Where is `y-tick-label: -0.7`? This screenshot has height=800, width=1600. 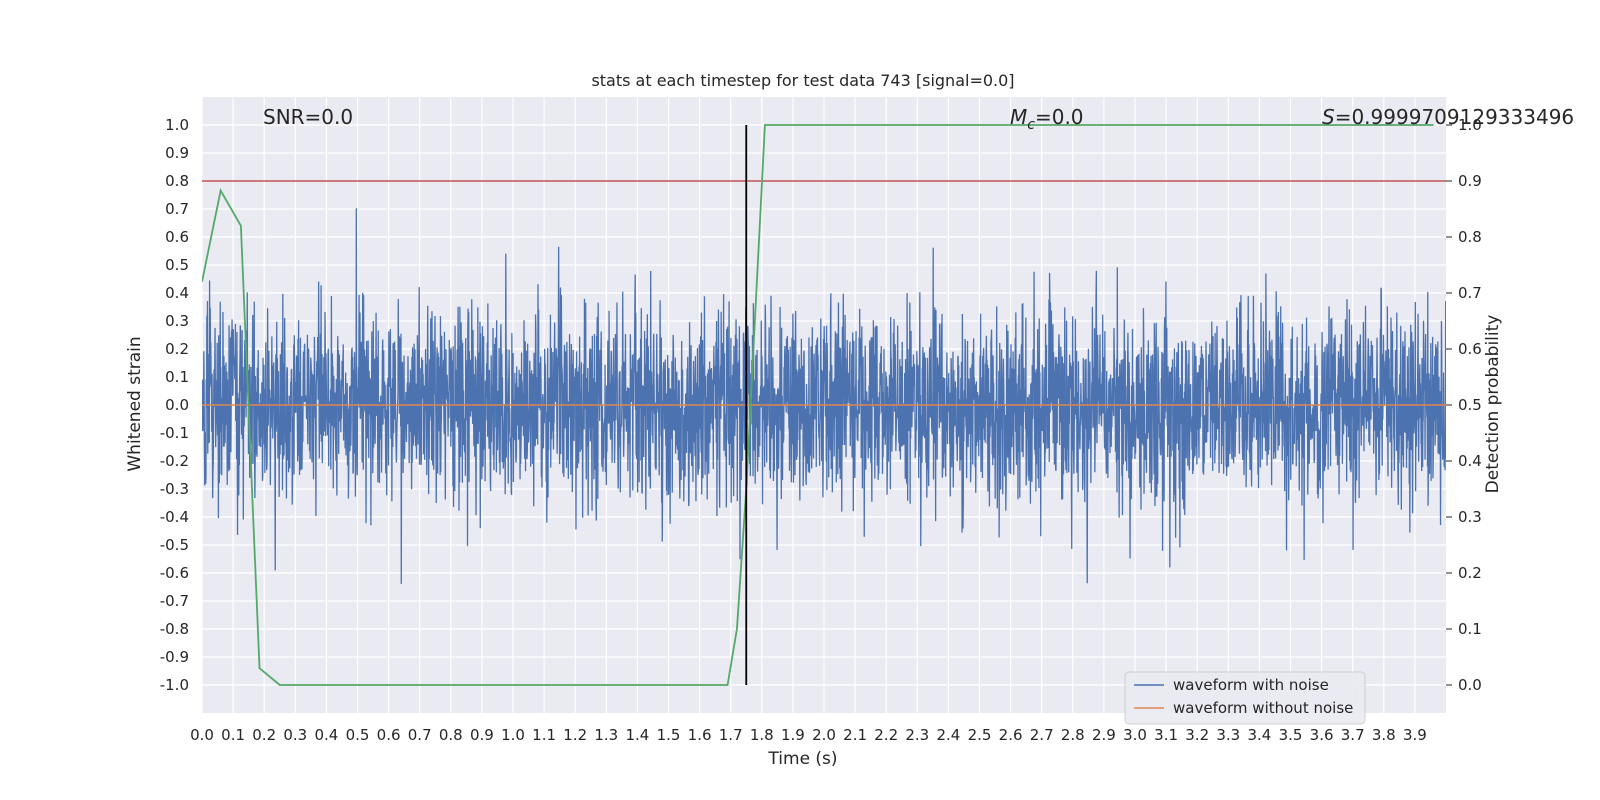
y-tick-label: -0.7 is located at coordinates (174, 601).